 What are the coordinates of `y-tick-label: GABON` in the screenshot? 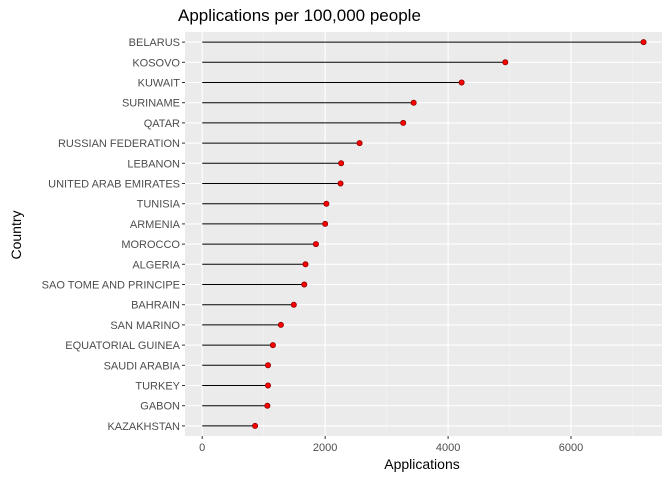 It's located at (160, 407).